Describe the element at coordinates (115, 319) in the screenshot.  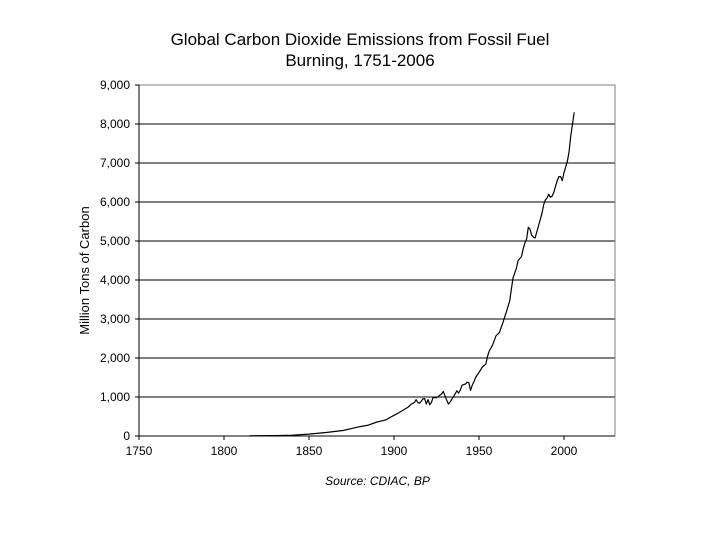
I see `y-tick-label: 3,000` at that location.